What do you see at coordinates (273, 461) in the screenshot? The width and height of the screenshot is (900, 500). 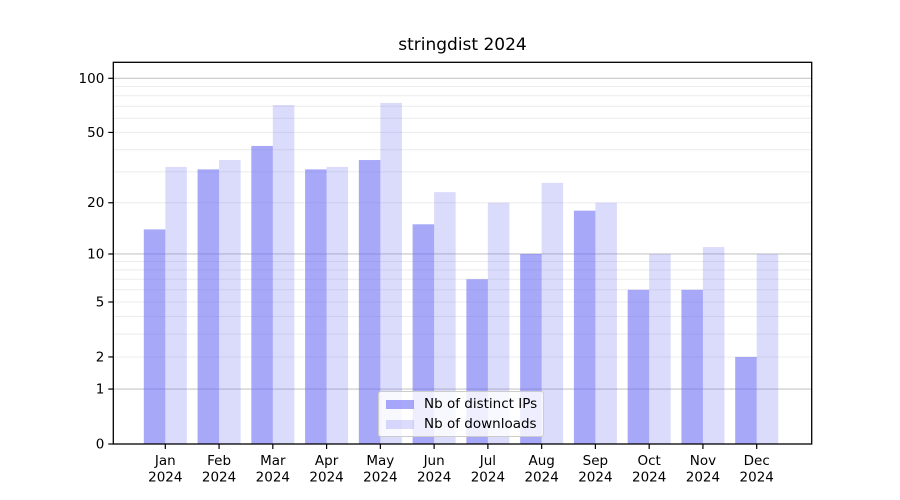 I see `x-tick-label-month: Mar` at bounding box center [273, 461].